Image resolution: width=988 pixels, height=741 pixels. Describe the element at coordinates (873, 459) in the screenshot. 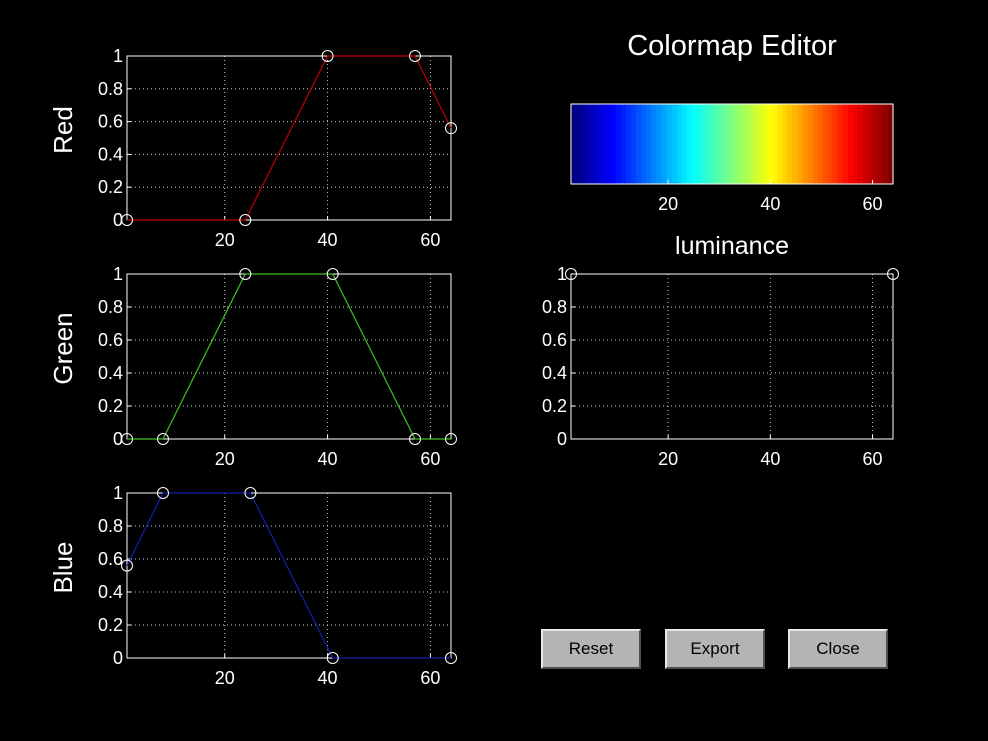

I see `luminance-x-tick-label: 60` at that location.